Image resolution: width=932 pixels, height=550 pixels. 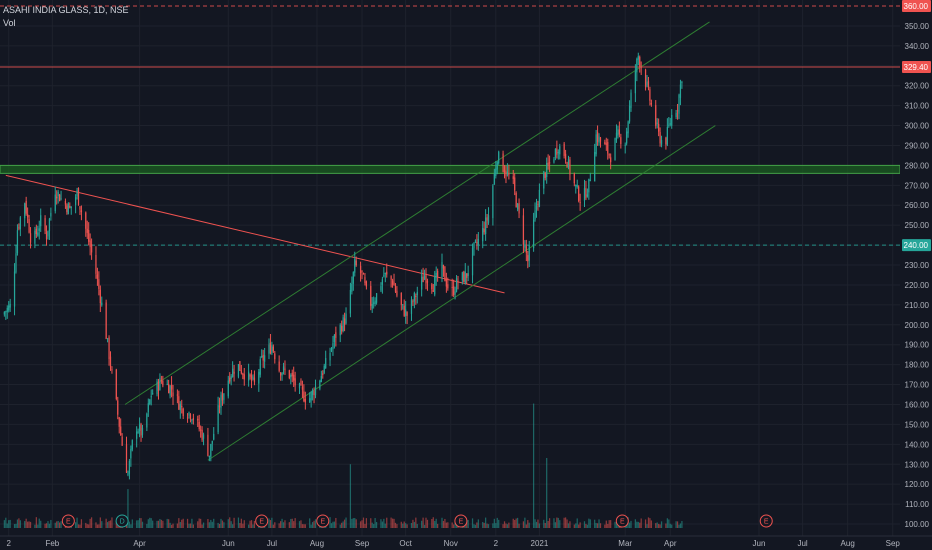 I want to click on y-tick-label: 310.00, so click(x=917, y=106).